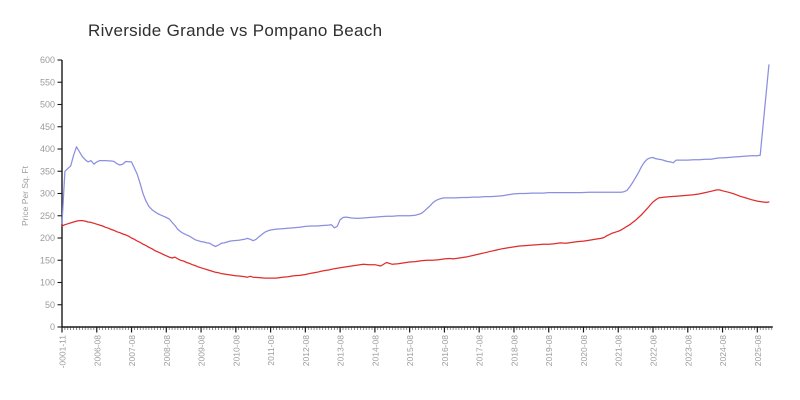  I want to click on x-tick-label: 2025-08, so click(758, 350).